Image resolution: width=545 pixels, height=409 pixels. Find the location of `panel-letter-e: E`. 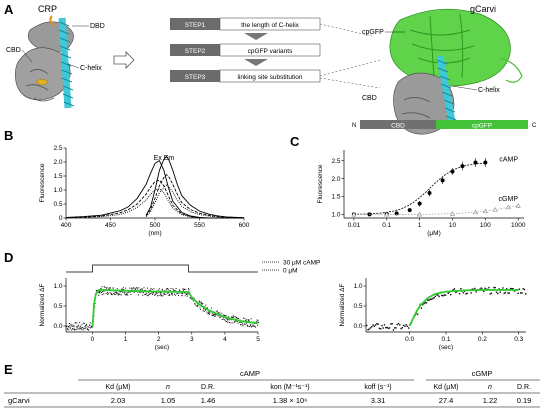

panel-letter-e: E is located at coordinates (8, 369).